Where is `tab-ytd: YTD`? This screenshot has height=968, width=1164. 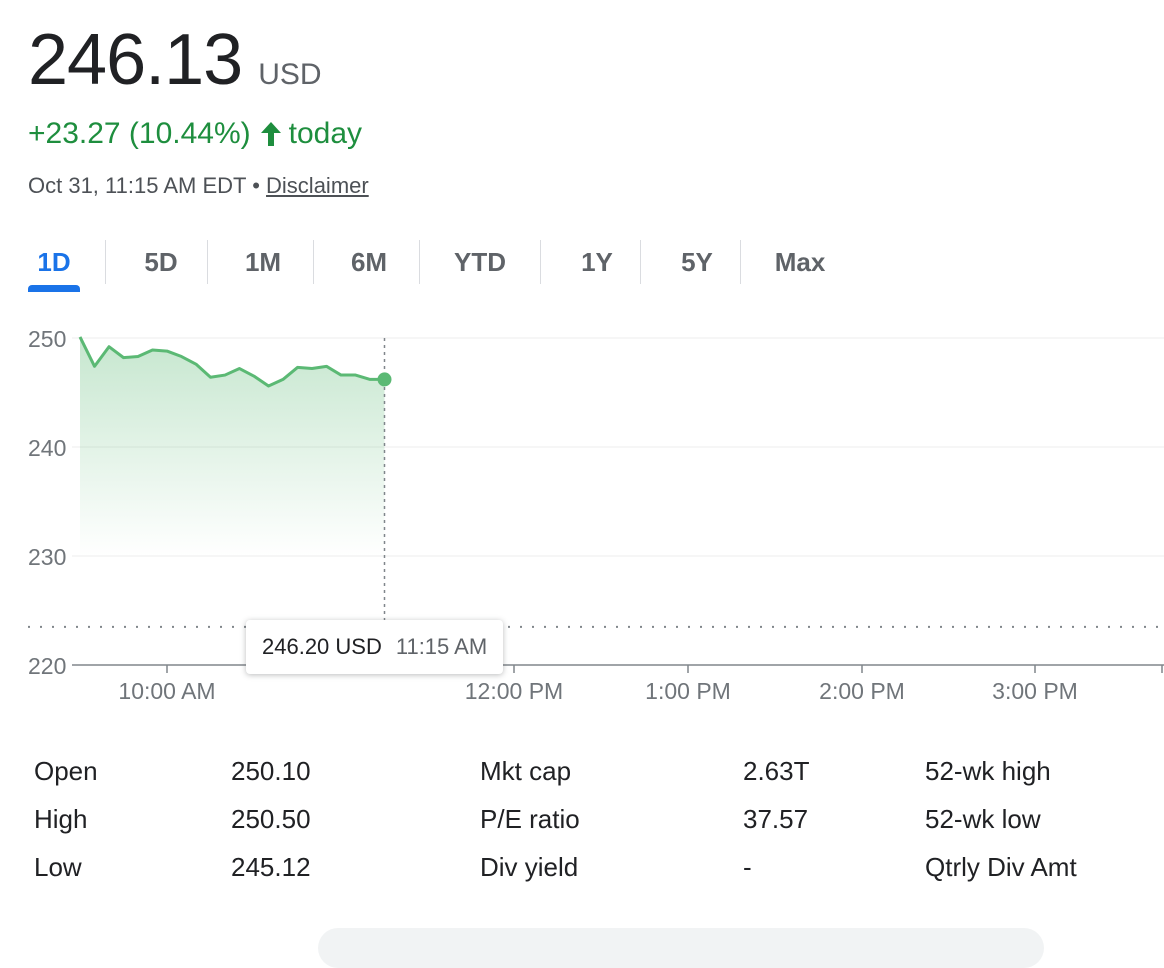
tab-ytd: YTD is located at coordinates (480, 262).